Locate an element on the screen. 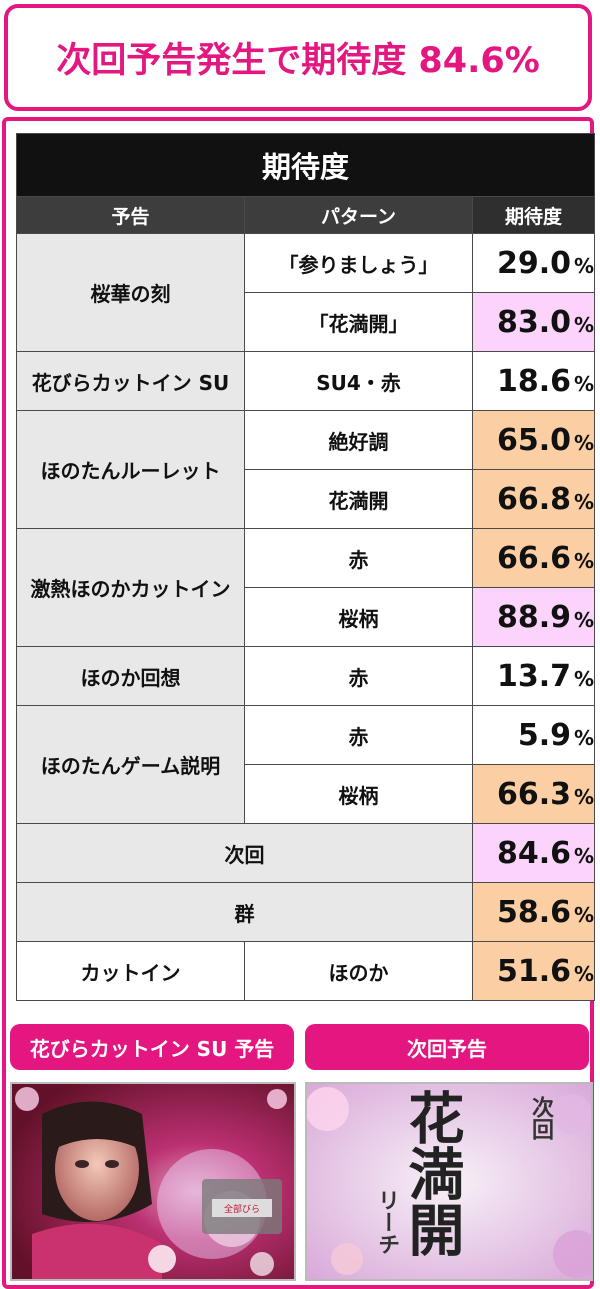 This screenshot has height=1289, width=600. rate-cell: 84.6% is located at coordinates (533, 853).